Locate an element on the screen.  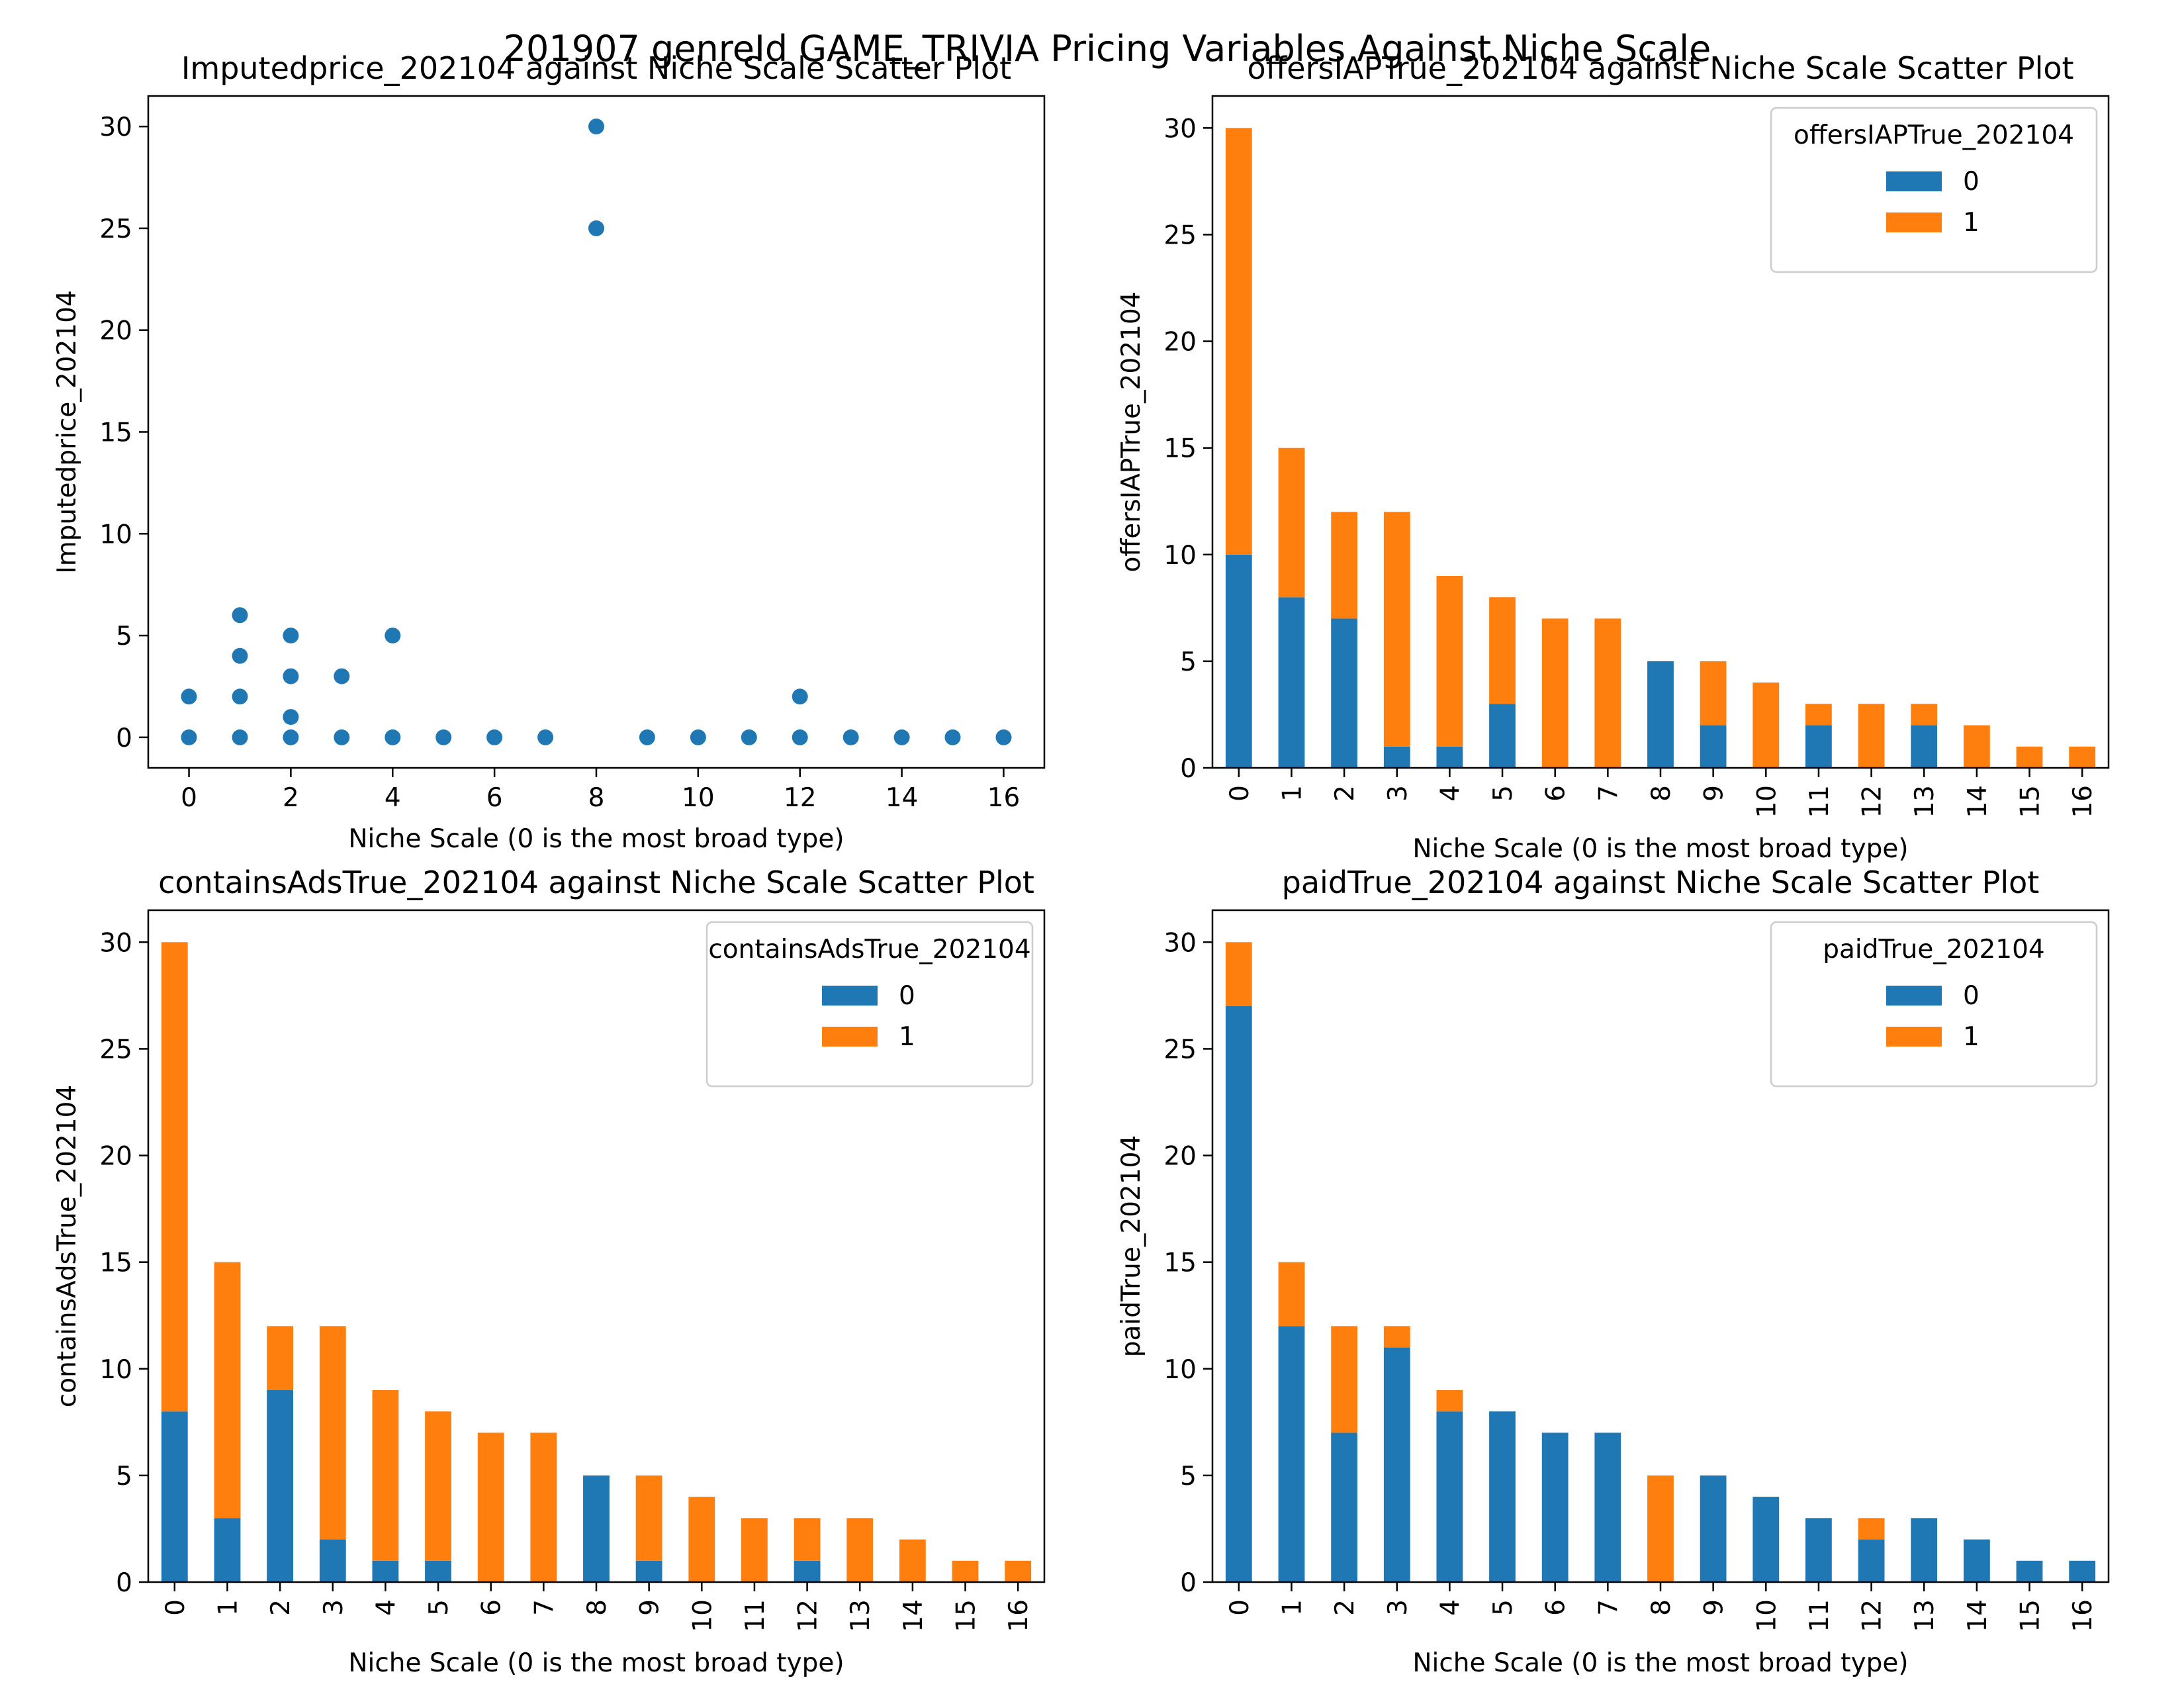
y-tick-label: 15 is located at coordinates (116, 1263).